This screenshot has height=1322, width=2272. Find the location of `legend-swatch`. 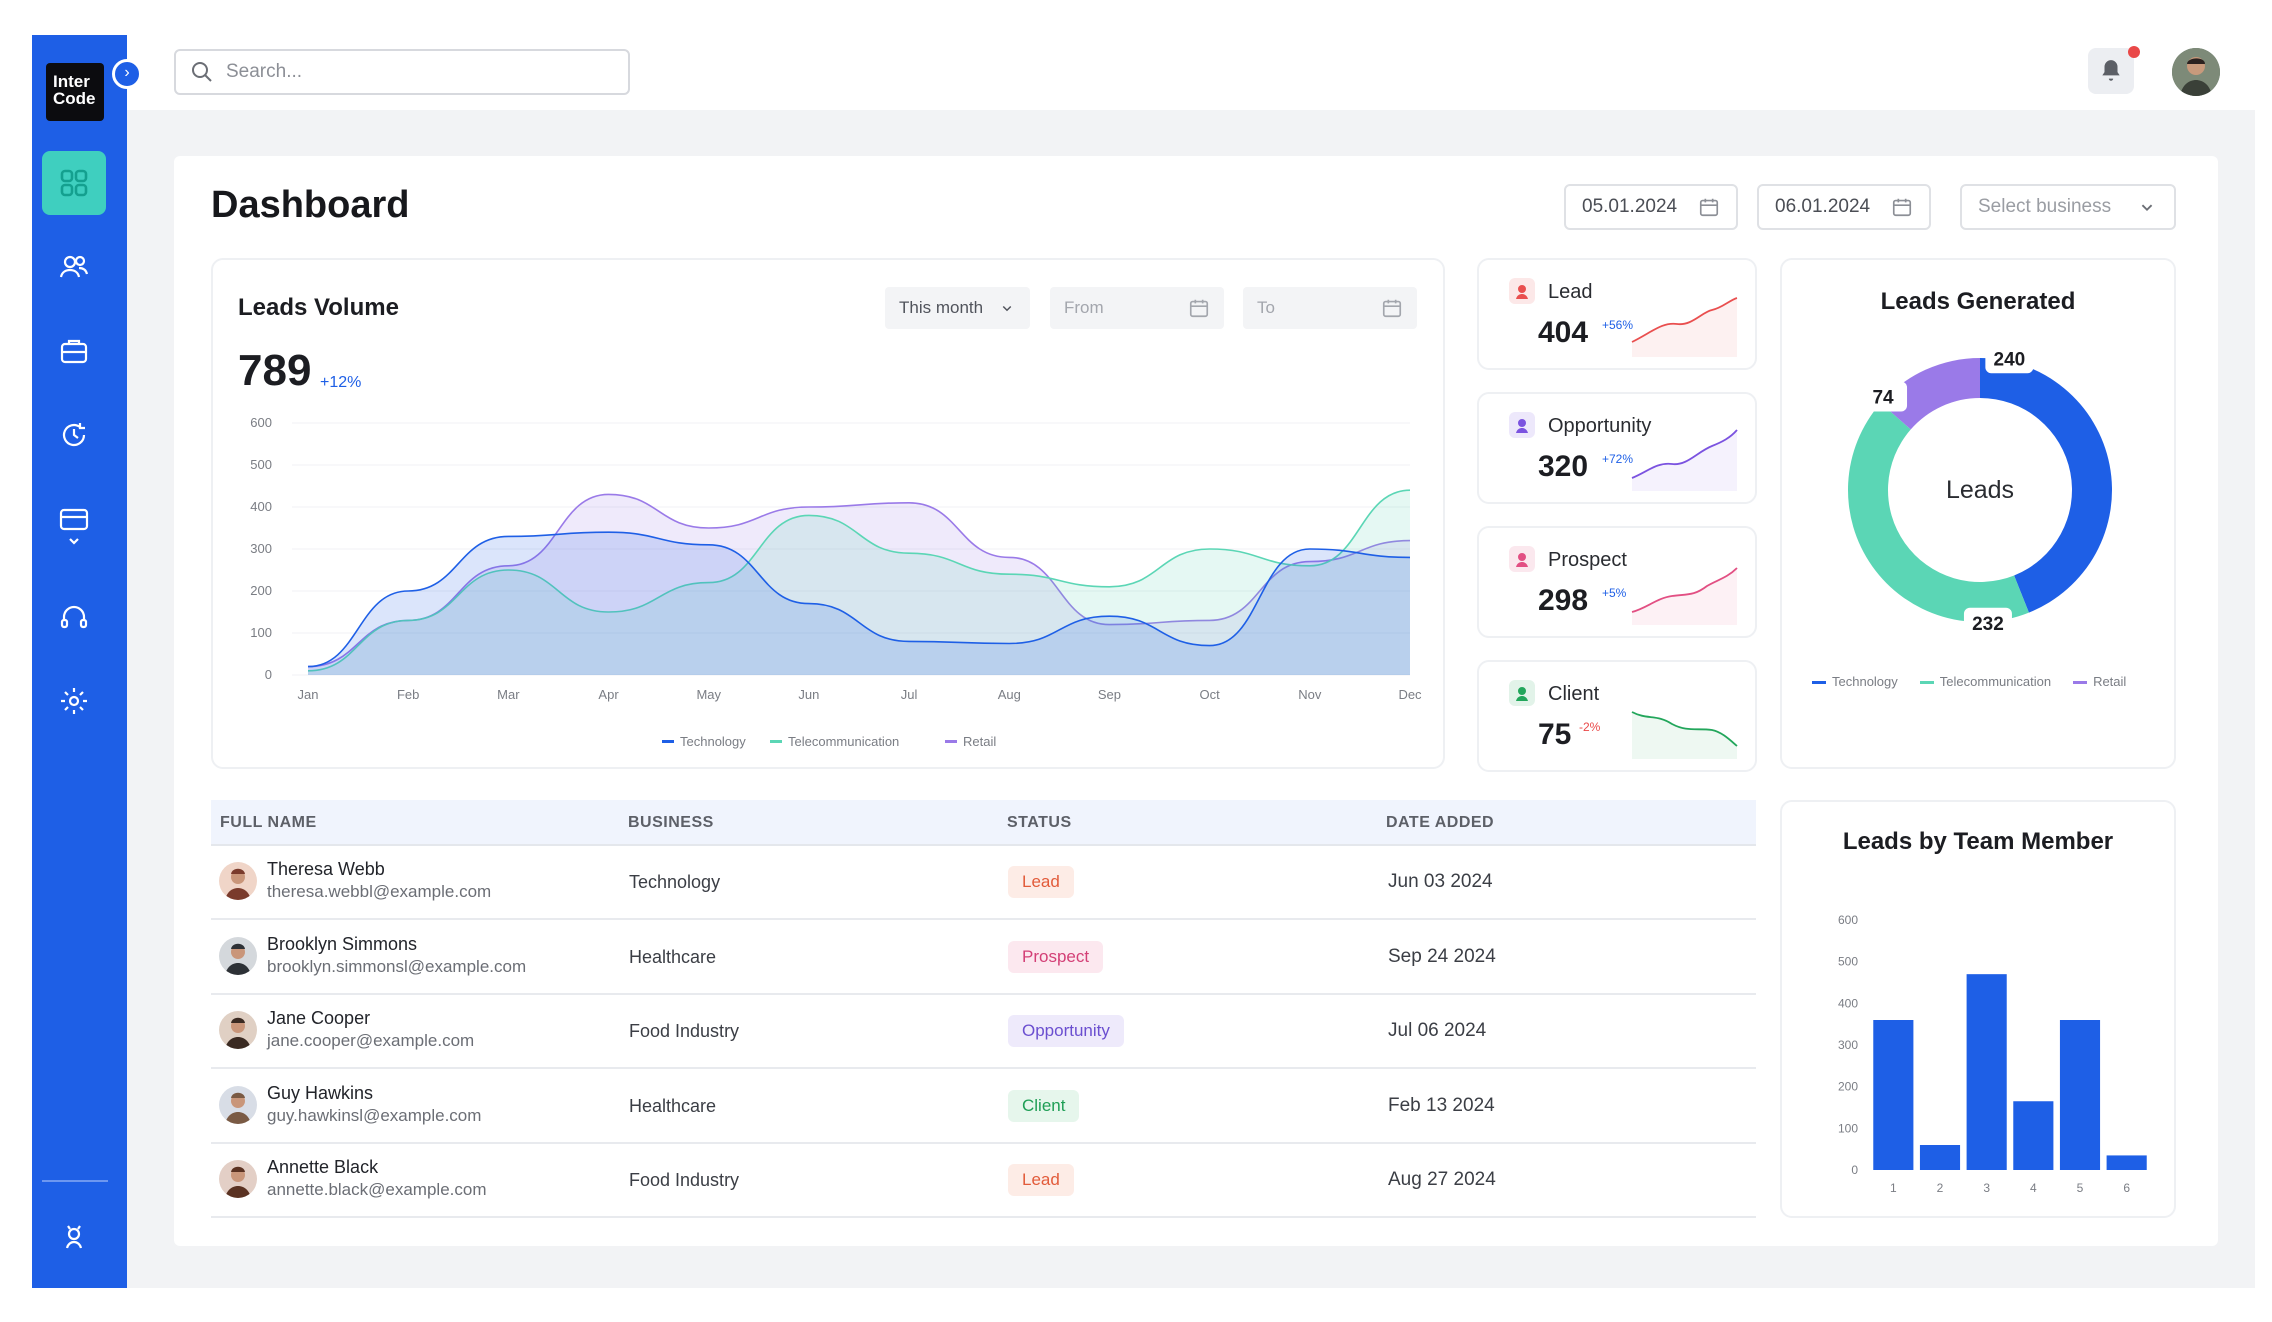

legend-swatch is located at coordinates (776, 741).